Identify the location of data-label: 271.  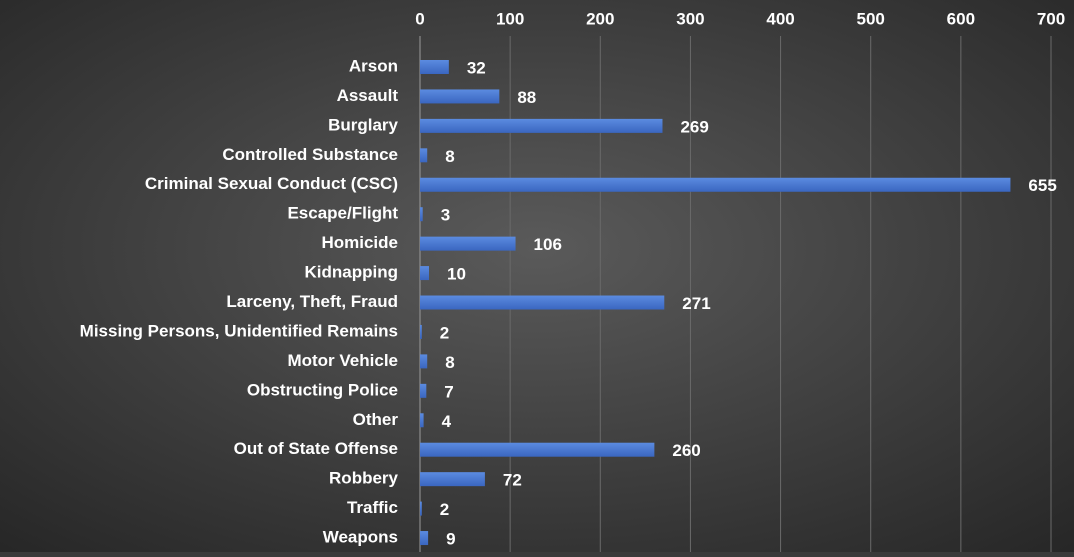
(696, 303).